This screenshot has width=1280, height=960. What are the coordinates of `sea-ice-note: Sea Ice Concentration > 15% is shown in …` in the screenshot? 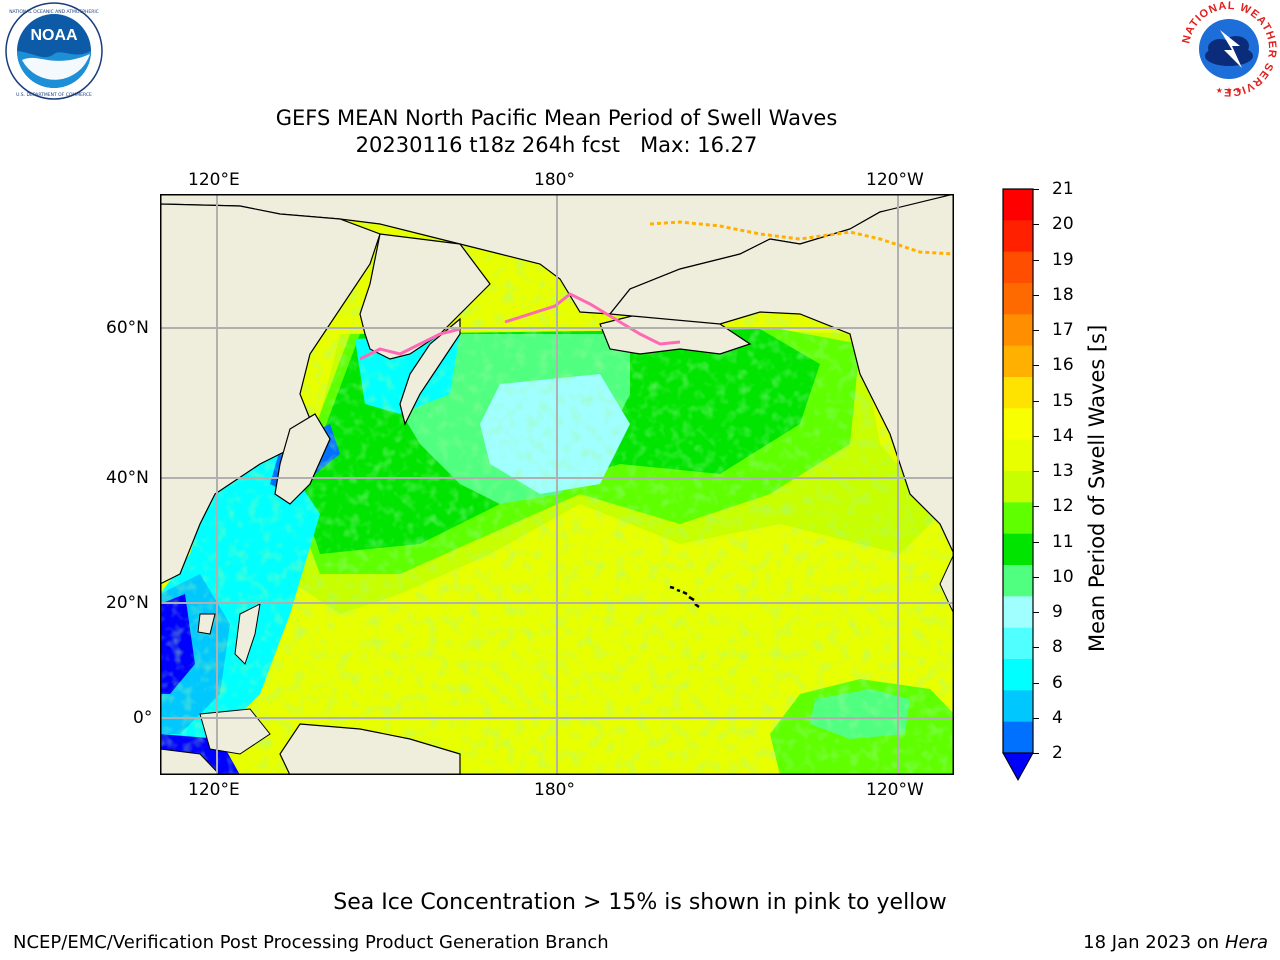 It's located at (640, 902).